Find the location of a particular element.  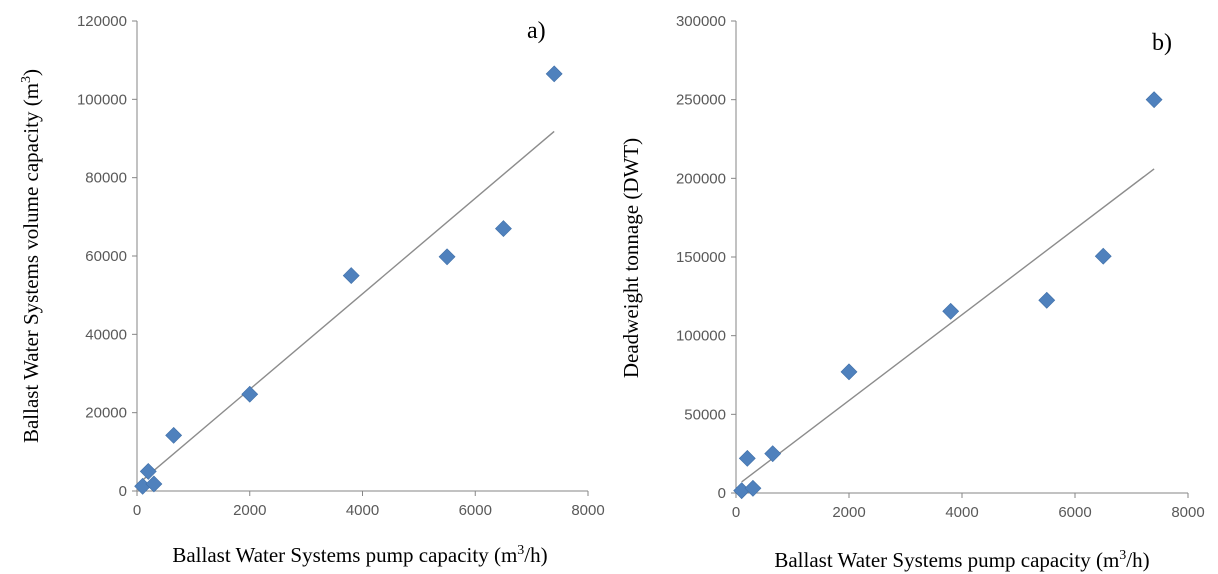

panel-a-y-axis-label-superscript: 3 is located at coordinates (26, 79).